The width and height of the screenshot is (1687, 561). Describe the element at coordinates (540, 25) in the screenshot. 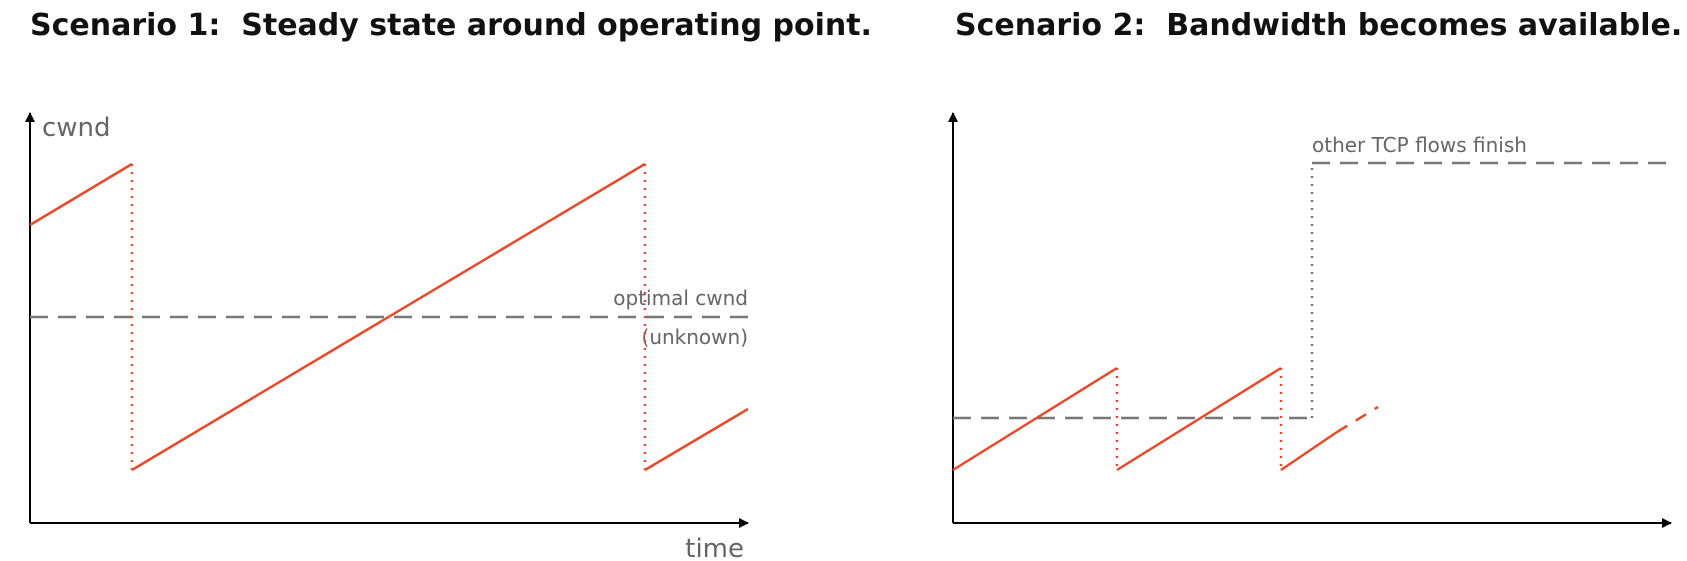

I see `scenario1-title-rest: : Steady state around operating point.` at that location.